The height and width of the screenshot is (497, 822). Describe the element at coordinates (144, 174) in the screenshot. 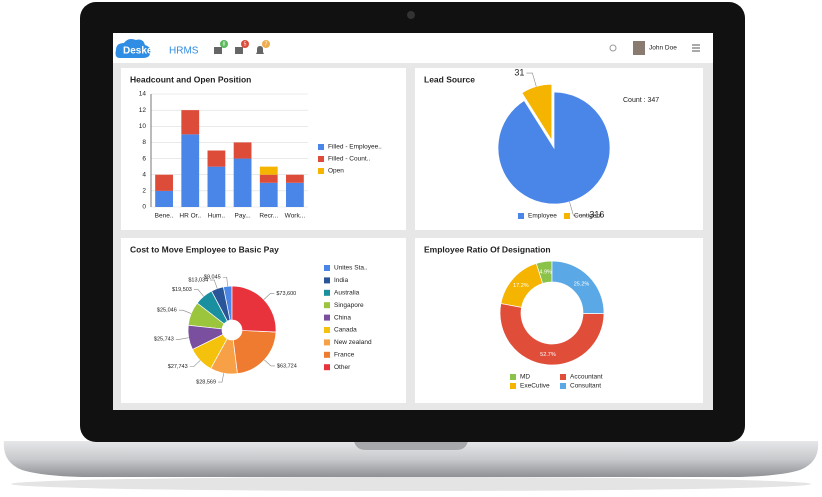

I see `y-tick-label: 4` at that location.